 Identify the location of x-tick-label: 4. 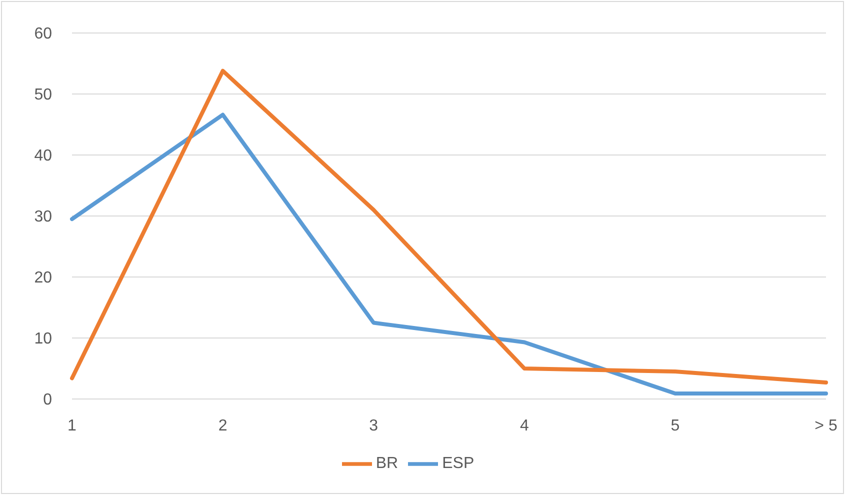
(524, 425).